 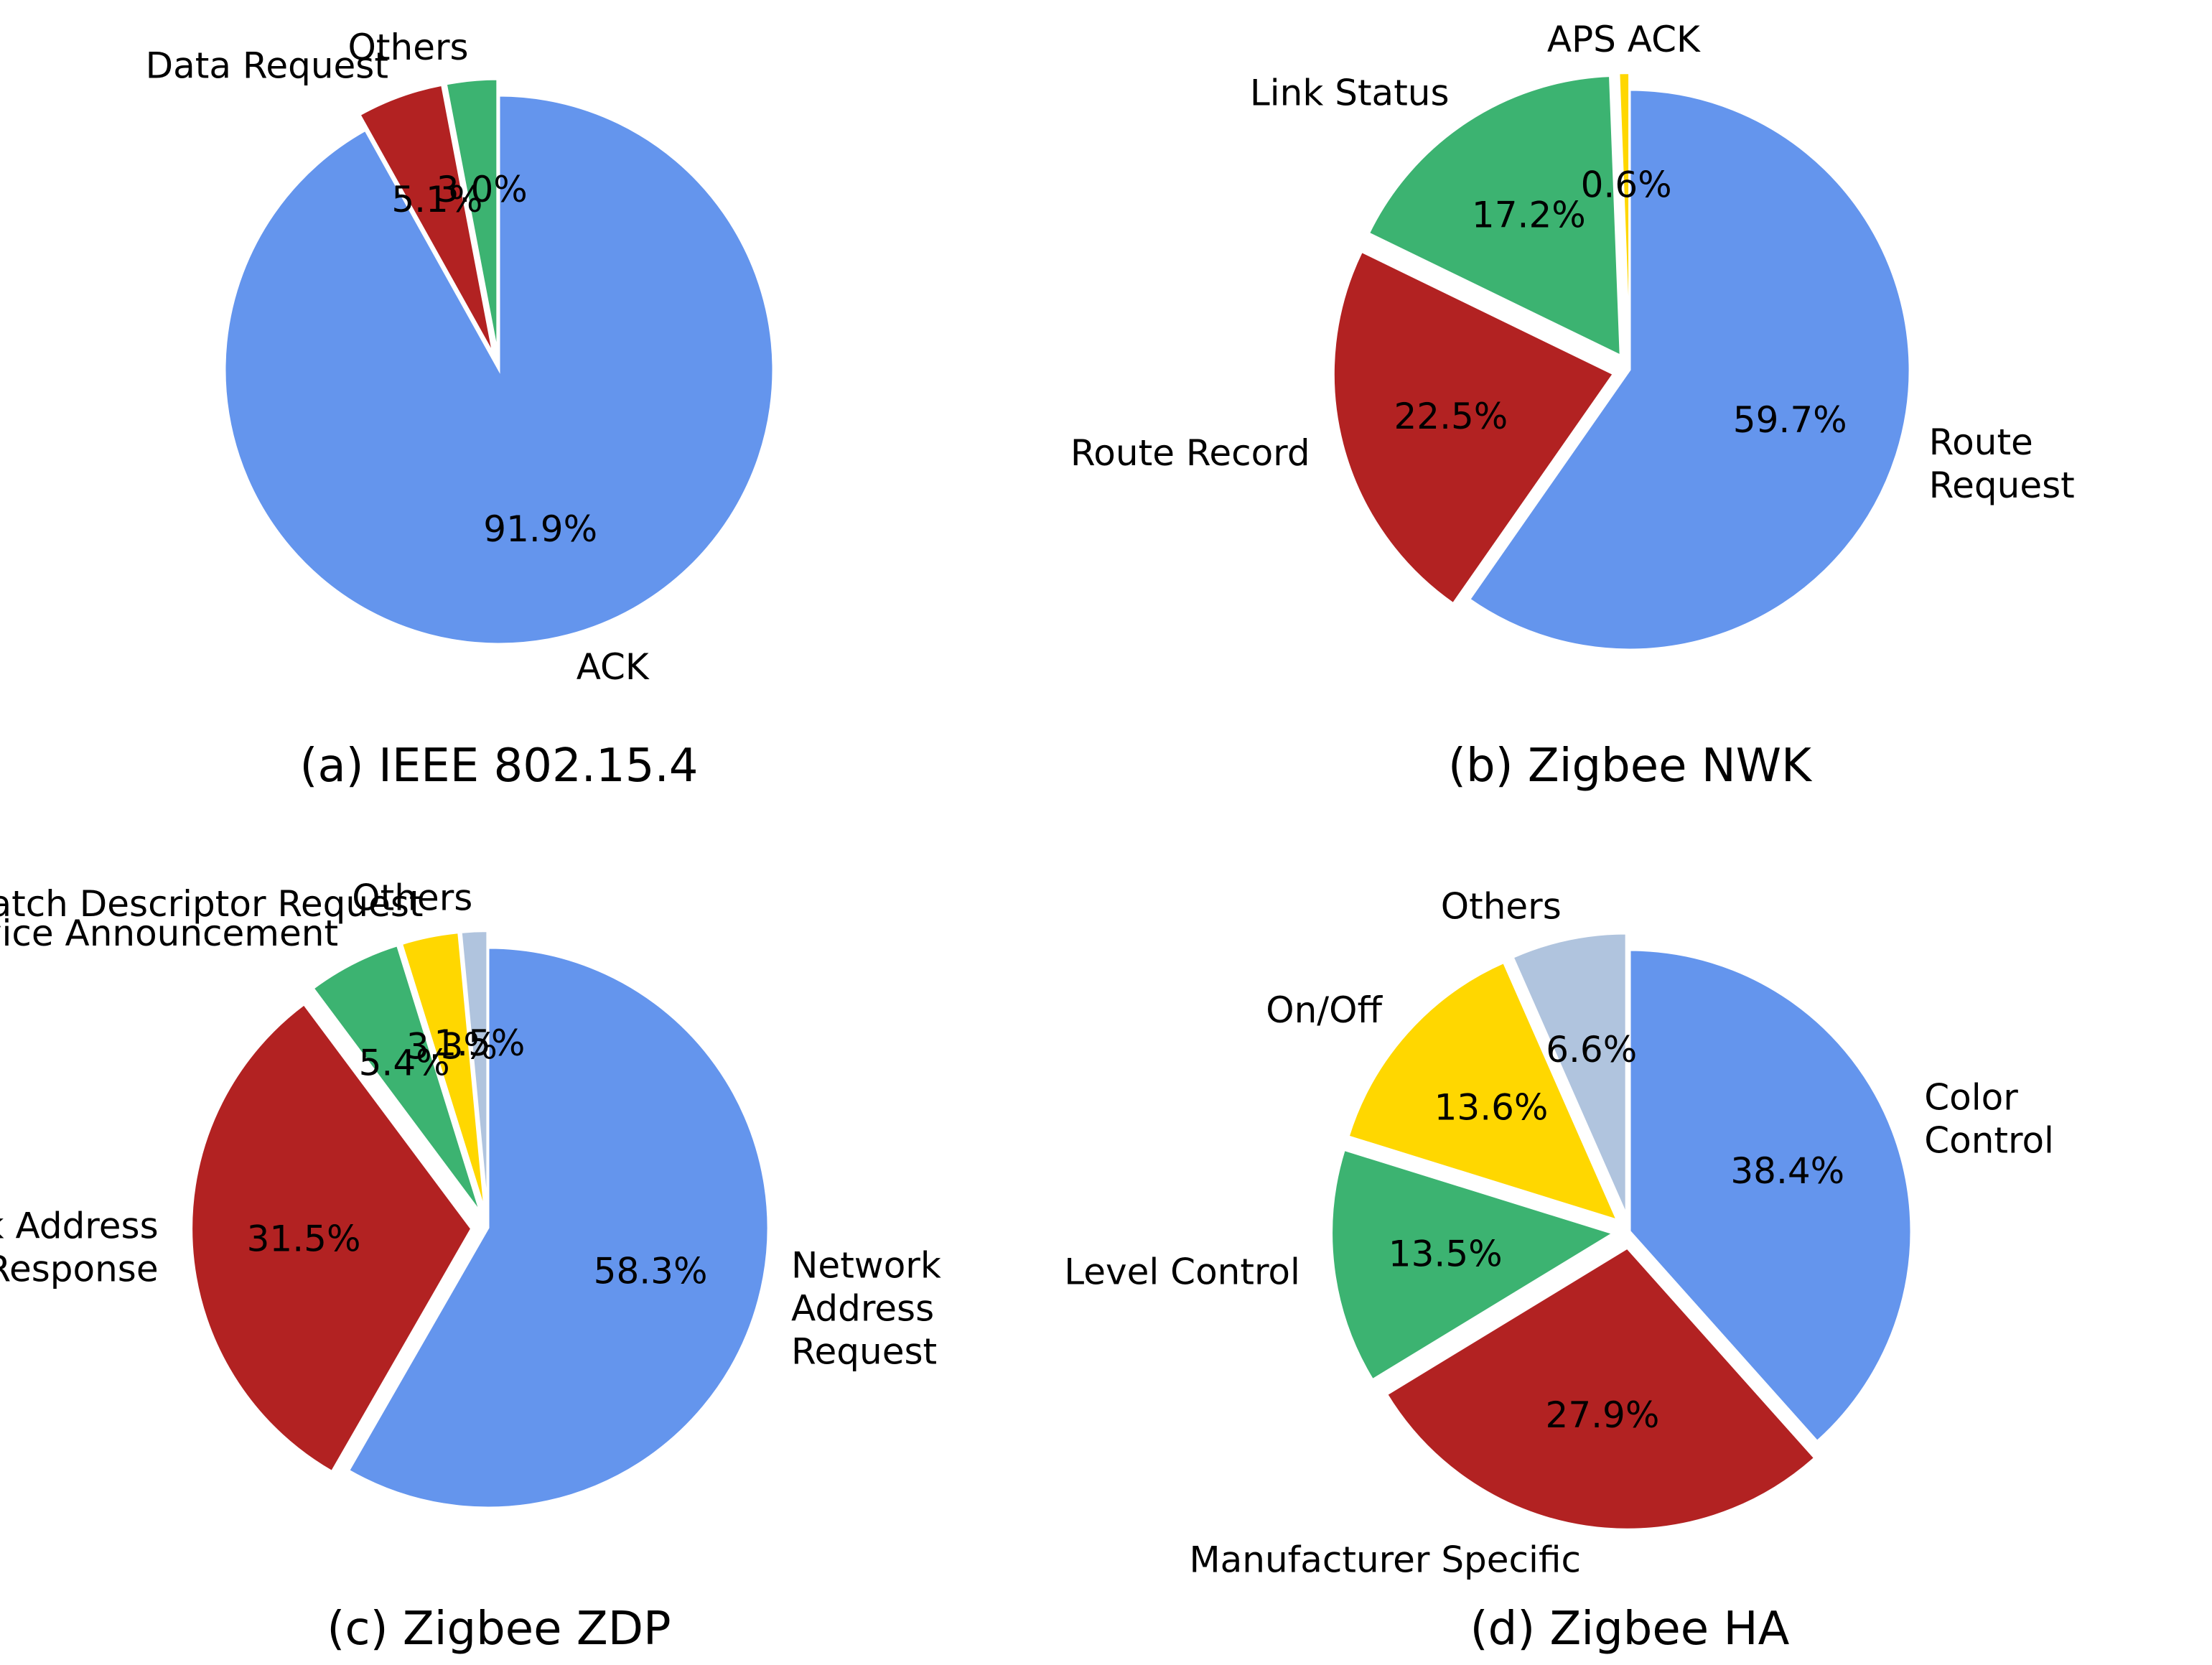 What do you see at coordinates (1989, 1119) in the screenshot?
I see `slice-label-color-control: Color Control` at bounding box center [1989, 1119].